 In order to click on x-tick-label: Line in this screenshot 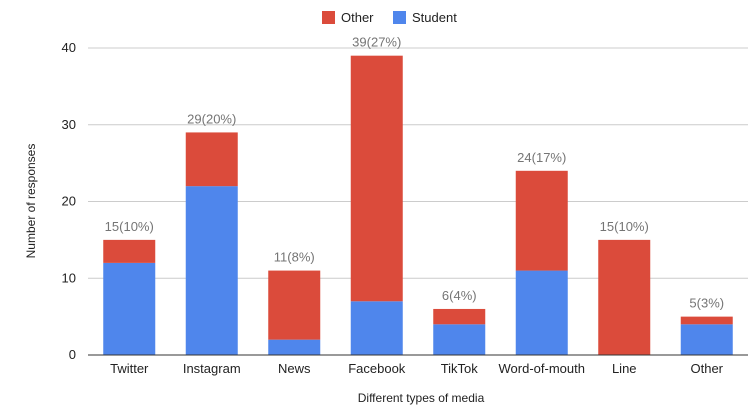, I will do `click(624, 368)`.